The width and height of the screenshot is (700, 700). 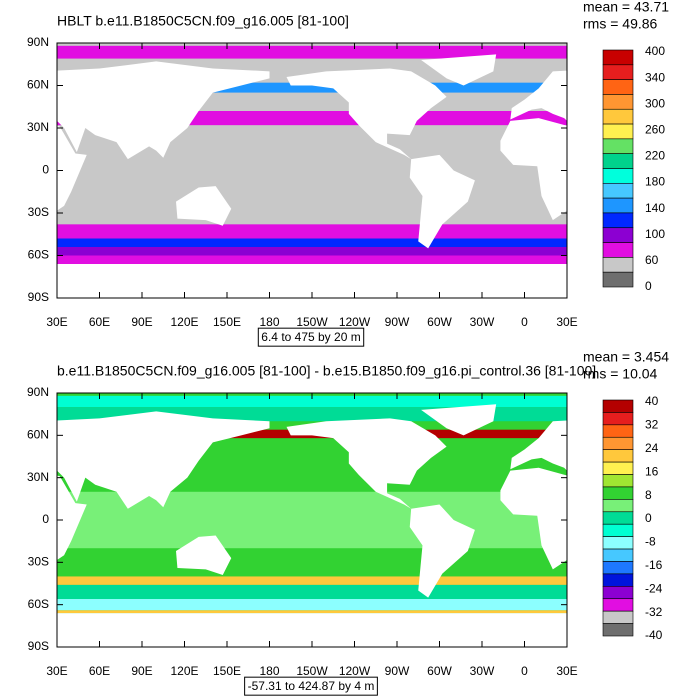 What do you see at coordinates (397, 671) in the screenshot?
I see `lon-label: 90W` at bounding box center [397, 671].